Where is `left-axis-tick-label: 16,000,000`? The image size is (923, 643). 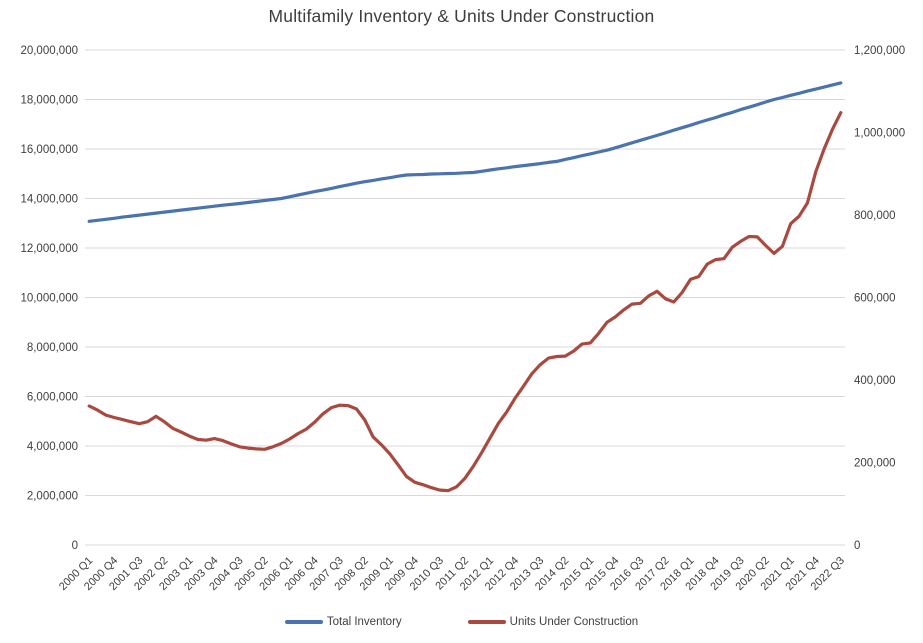 left-axis-tick-label: 16,000,000 is located at coordinates (49, 150).